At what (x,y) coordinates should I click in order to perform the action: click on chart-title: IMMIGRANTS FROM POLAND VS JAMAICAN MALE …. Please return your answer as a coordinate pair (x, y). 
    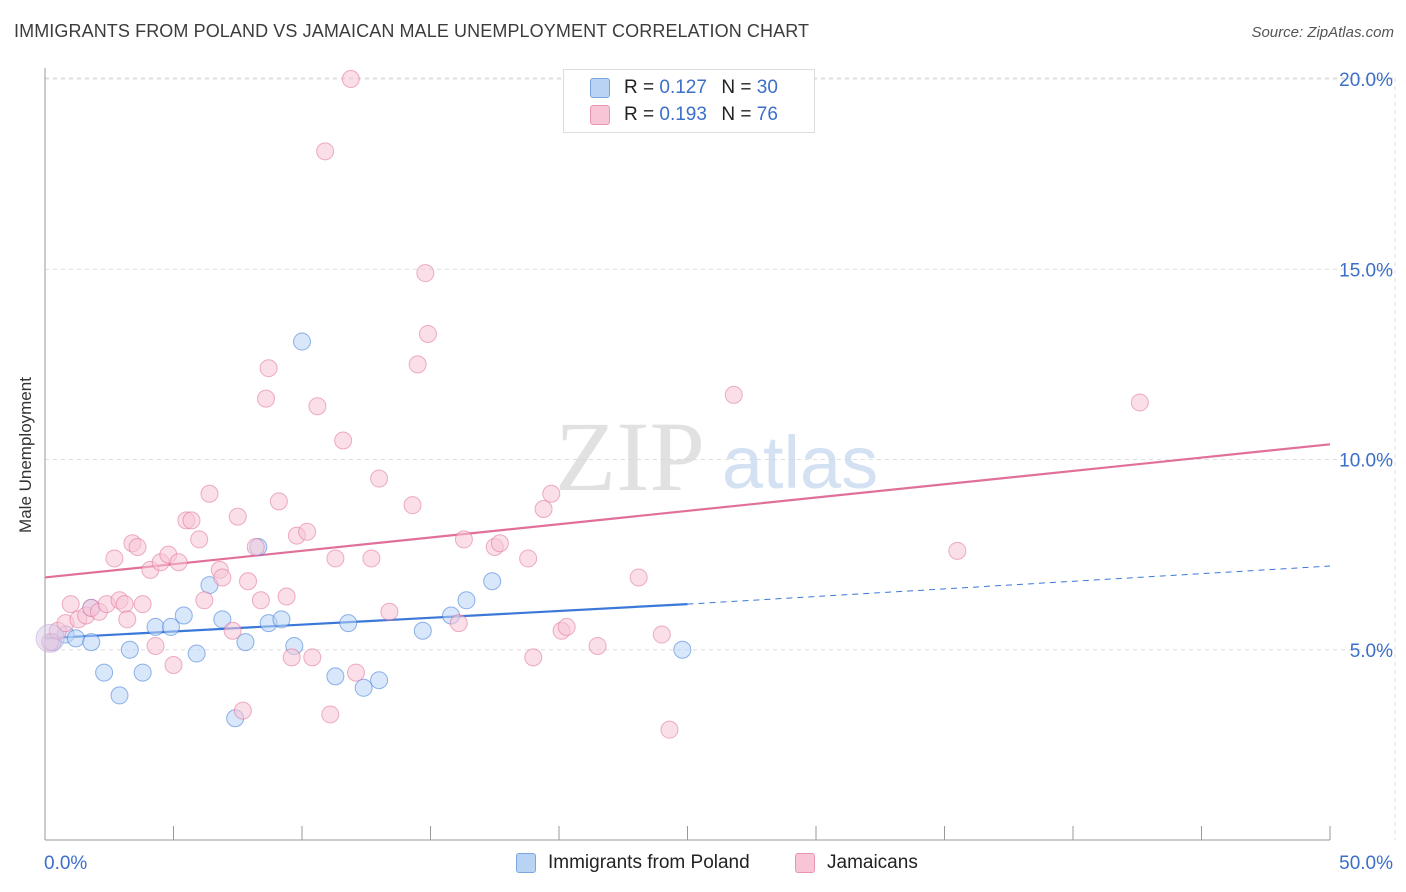
    Looking at the image, I should click on (412, 31).